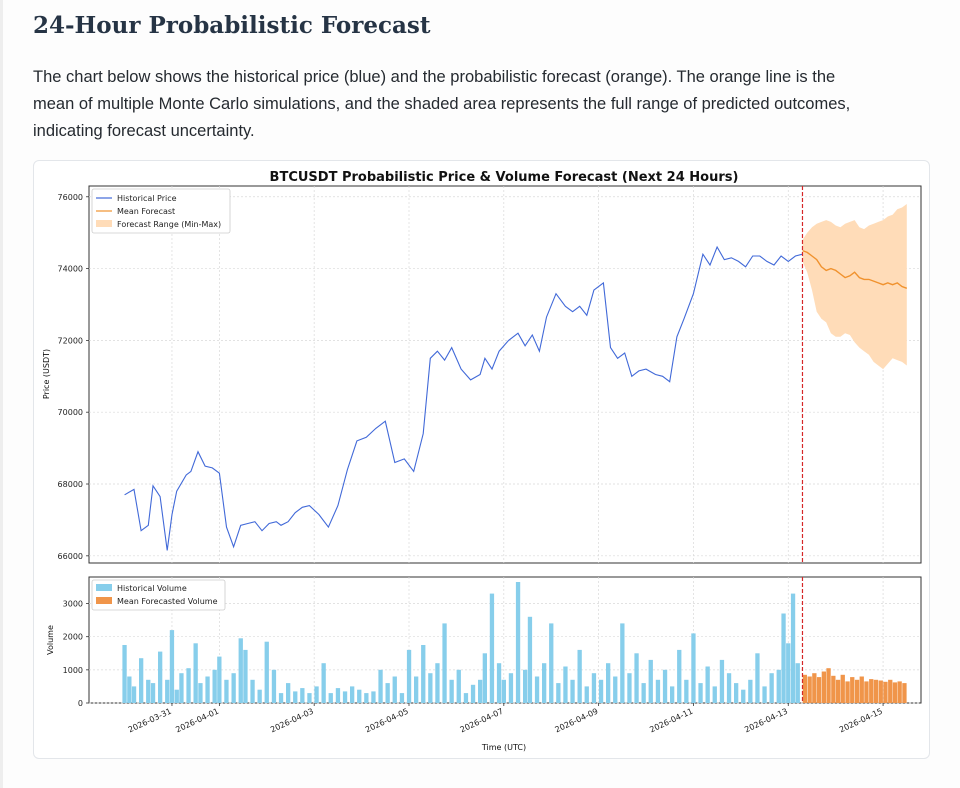  Describe the element at coordinates (292, 721) in the screenshot. I see `xtick-label: 2026-04-03` at that location.